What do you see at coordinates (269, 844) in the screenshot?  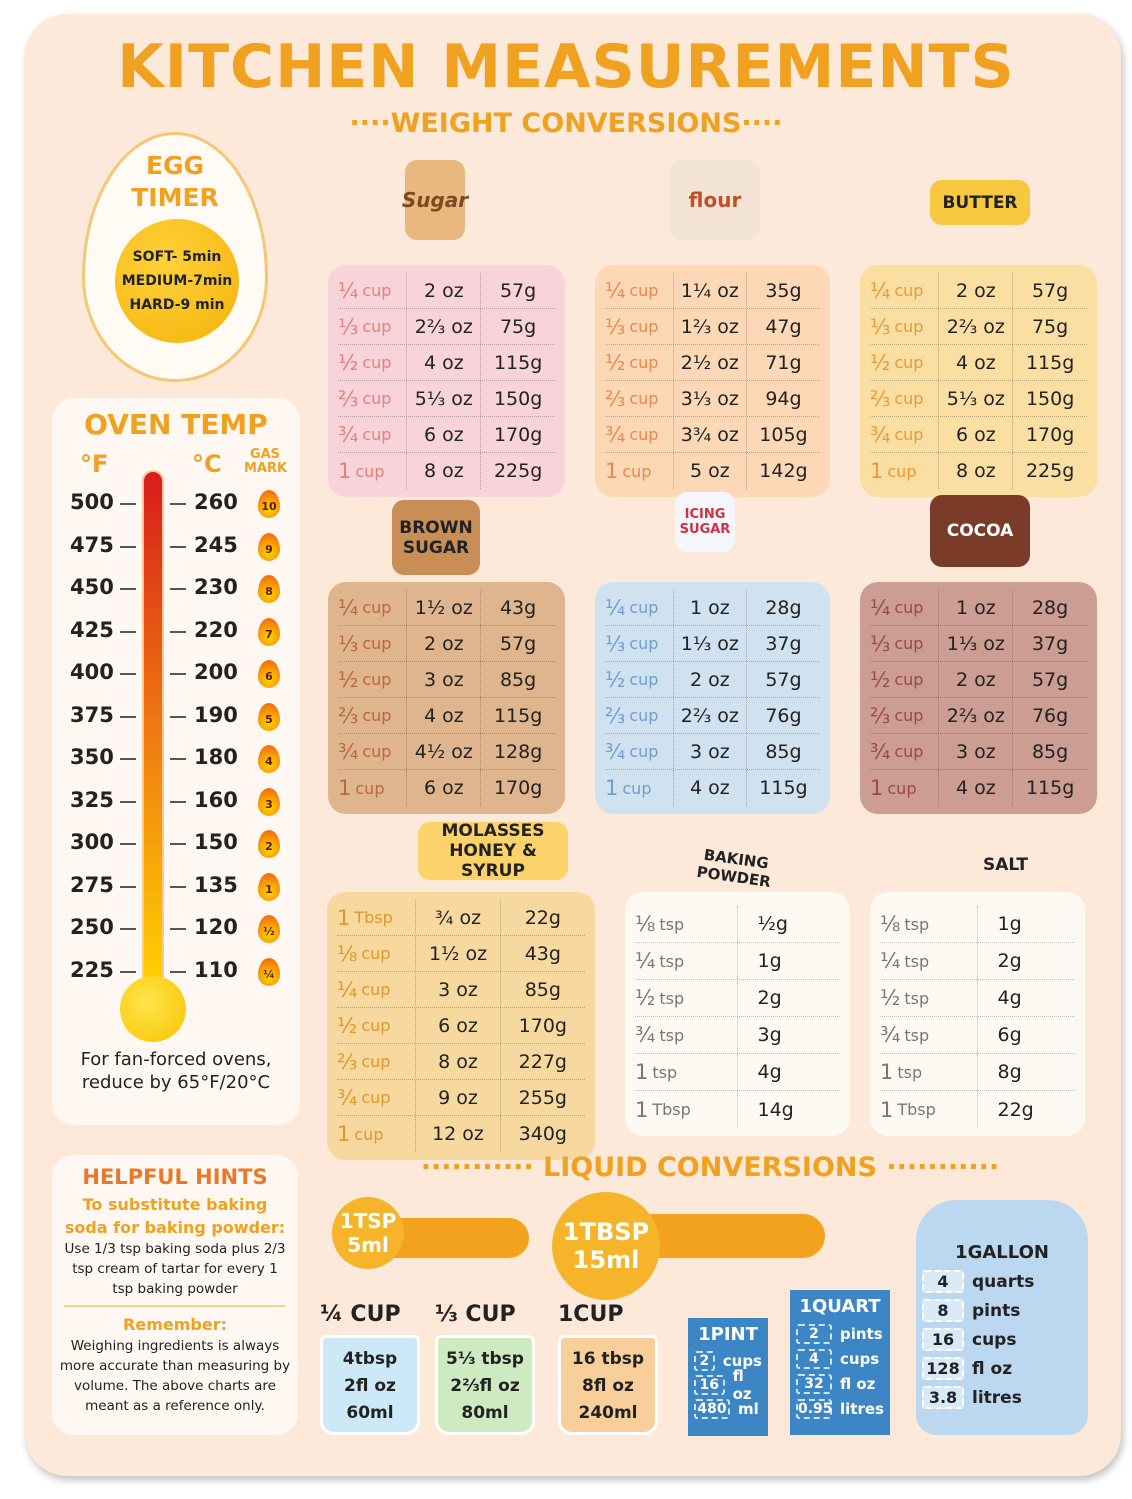 I see `gas-mark-flame-icon: 2` at bounding box center [269, 844].